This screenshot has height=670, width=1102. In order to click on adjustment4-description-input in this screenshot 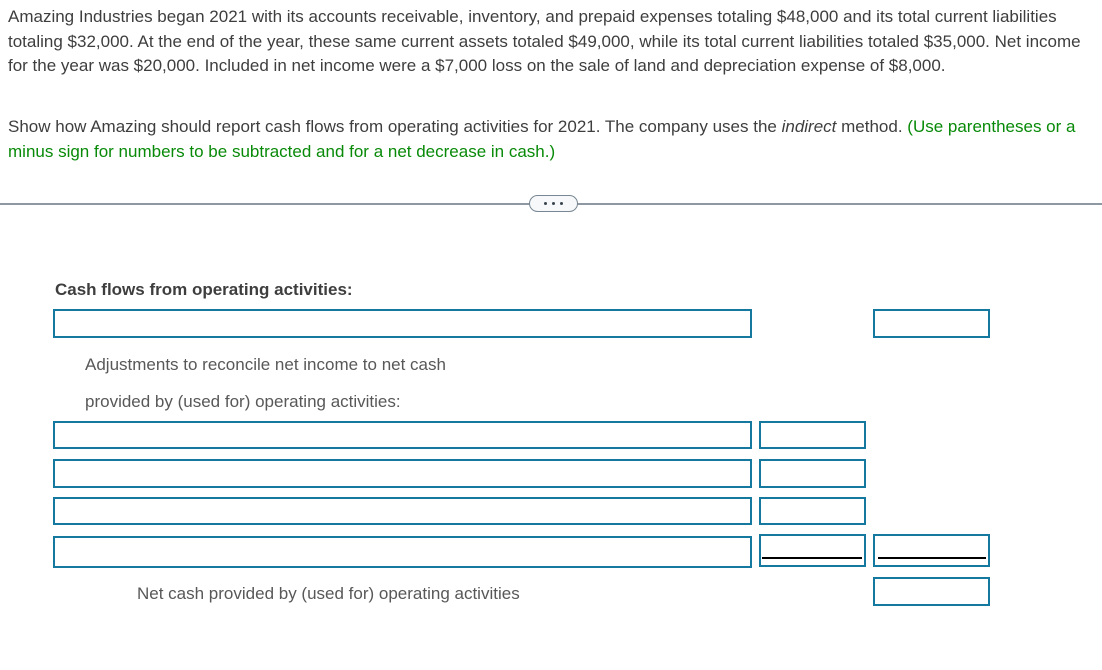, I will do `click(402, 552)`.